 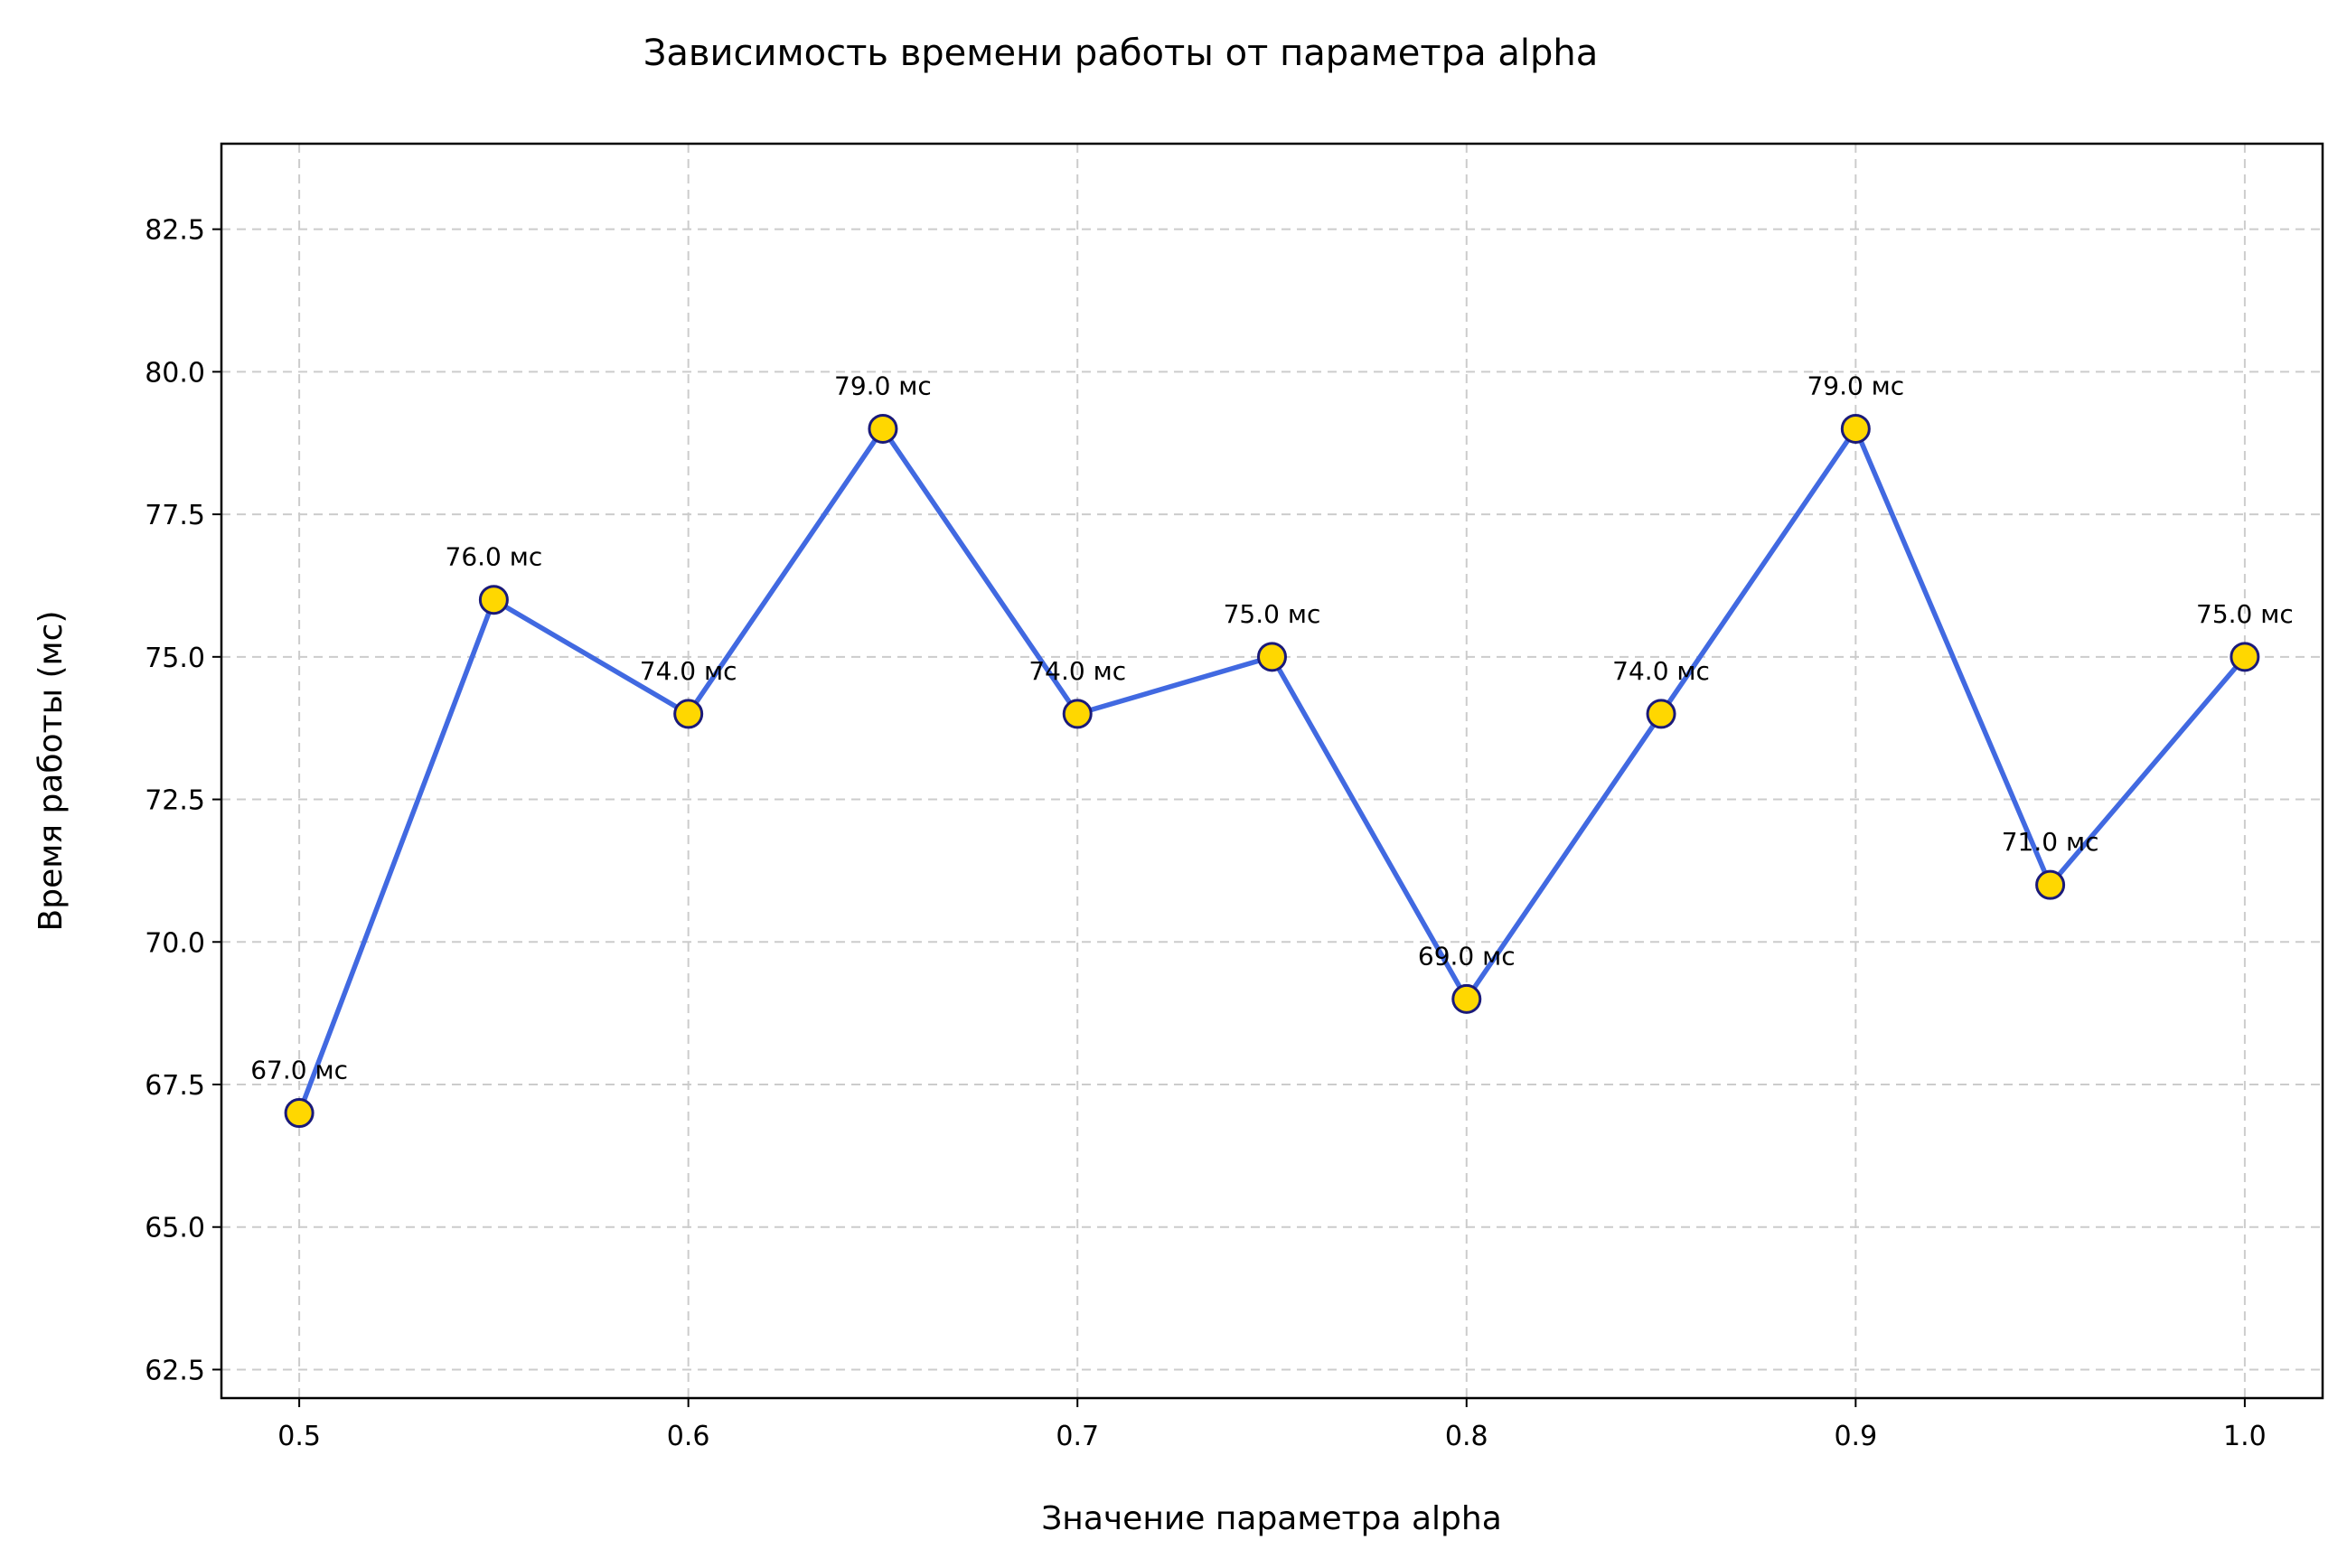 What do you see at coordinates (2050, 842) in the screenshot?
I see `data-label: 71.0 мс` at bounding box center [2050, 842].